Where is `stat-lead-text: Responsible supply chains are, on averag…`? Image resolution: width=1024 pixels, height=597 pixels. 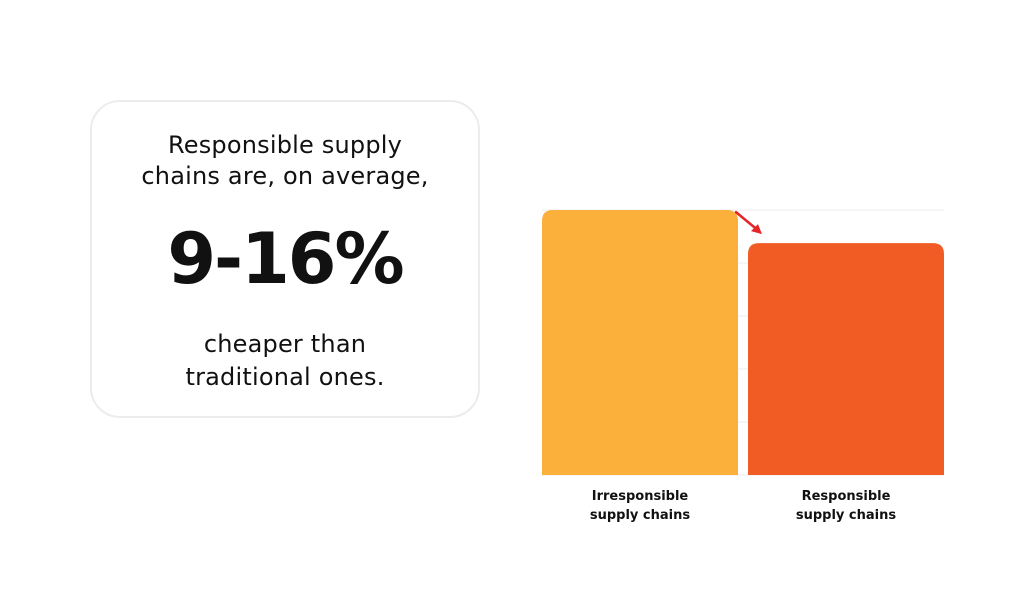
stat-lead-text: Responsible supply chains are, on averag… is located at coordinates (285, 161).